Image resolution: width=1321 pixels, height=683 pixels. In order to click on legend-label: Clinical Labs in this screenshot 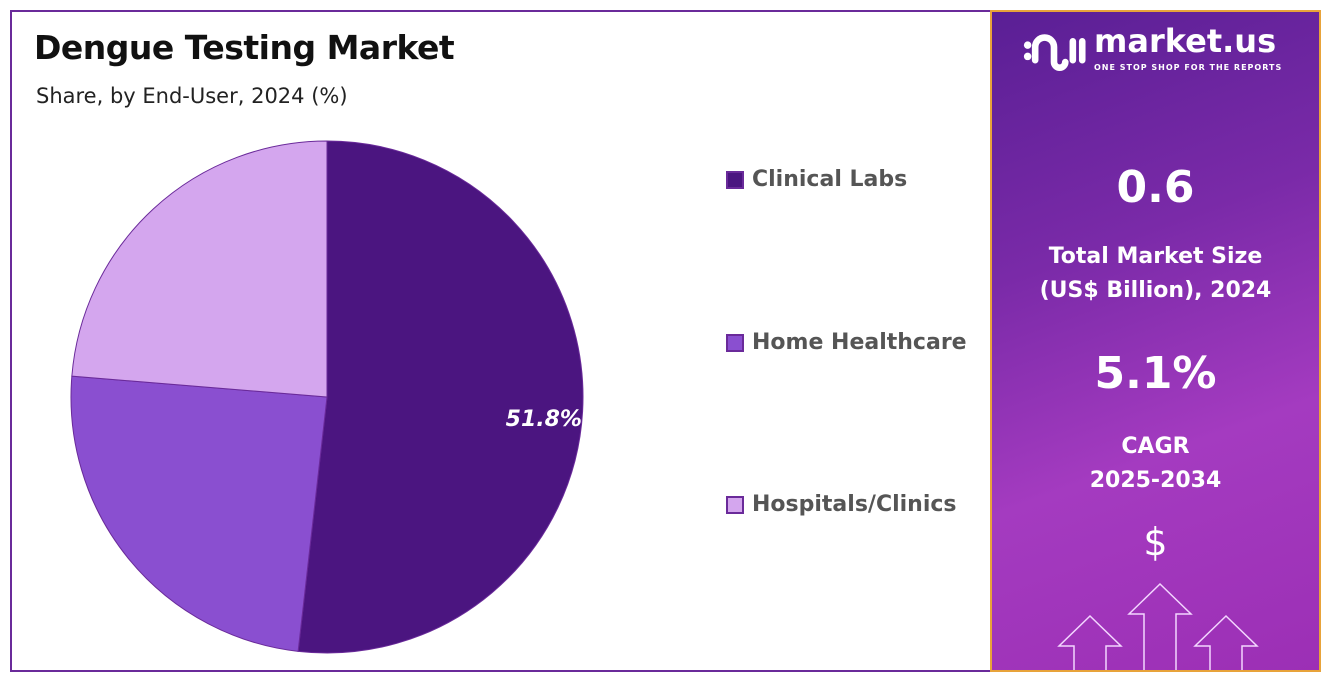, I will do `click(830, 179)`.